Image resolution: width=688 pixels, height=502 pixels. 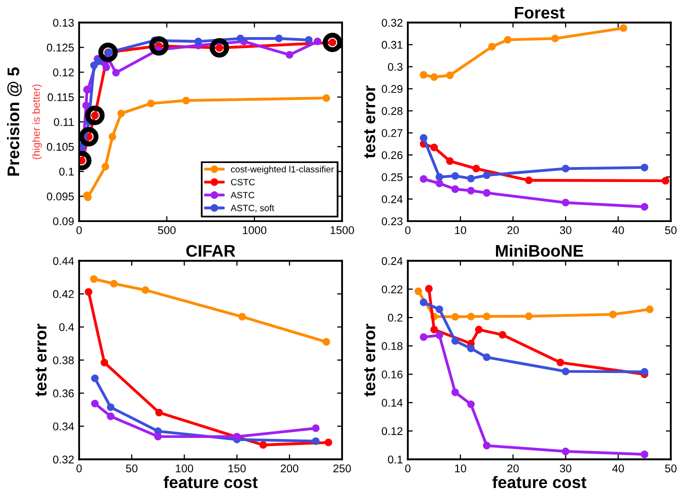 I want to click on y-tick-label: 0.38, so click(x=63, y=360).